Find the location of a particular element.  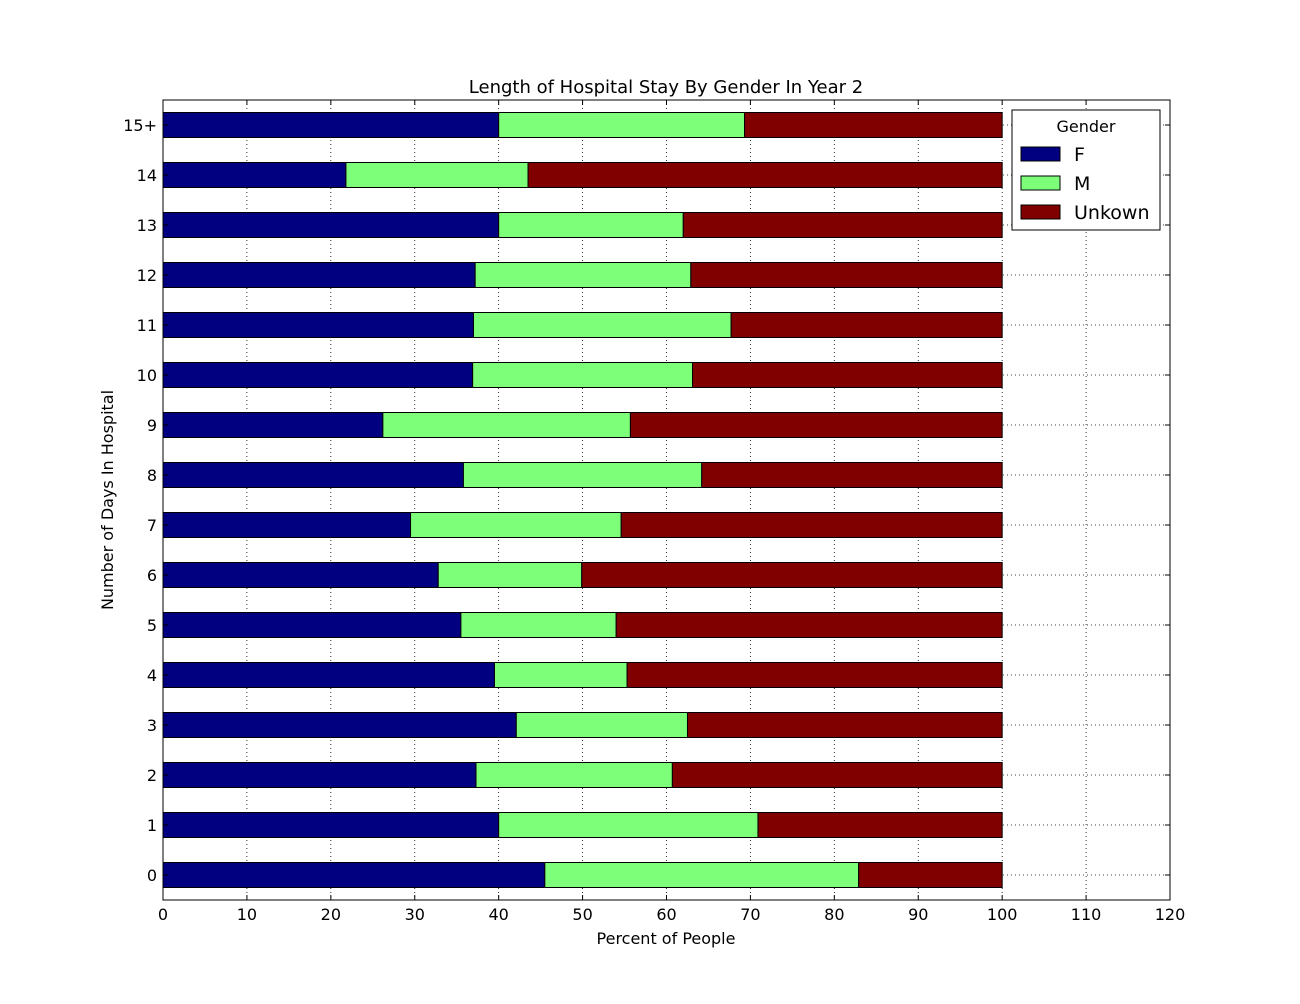

x-tick-label: 120 is located at coordinates (1170, 914).